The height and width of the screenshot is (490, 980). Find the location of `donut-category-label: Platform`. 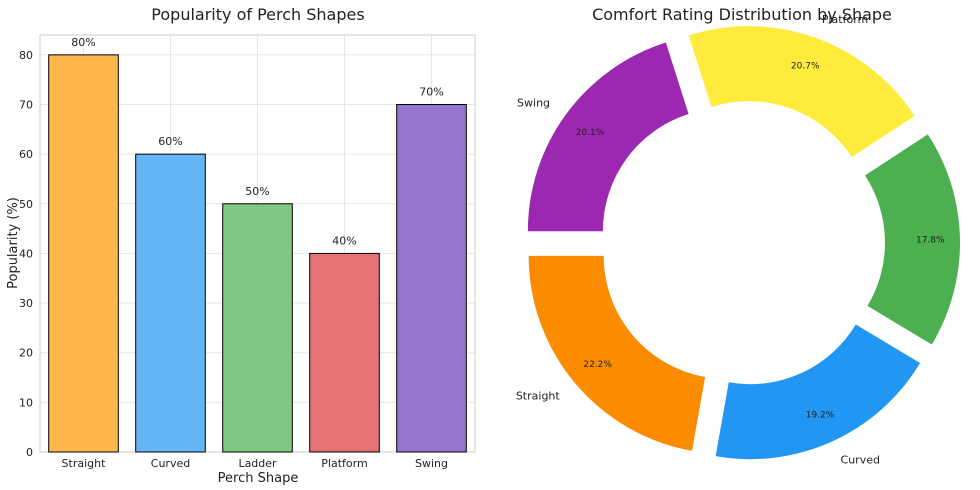

donut-category-label: Platform is located at coordinates (845, 19).